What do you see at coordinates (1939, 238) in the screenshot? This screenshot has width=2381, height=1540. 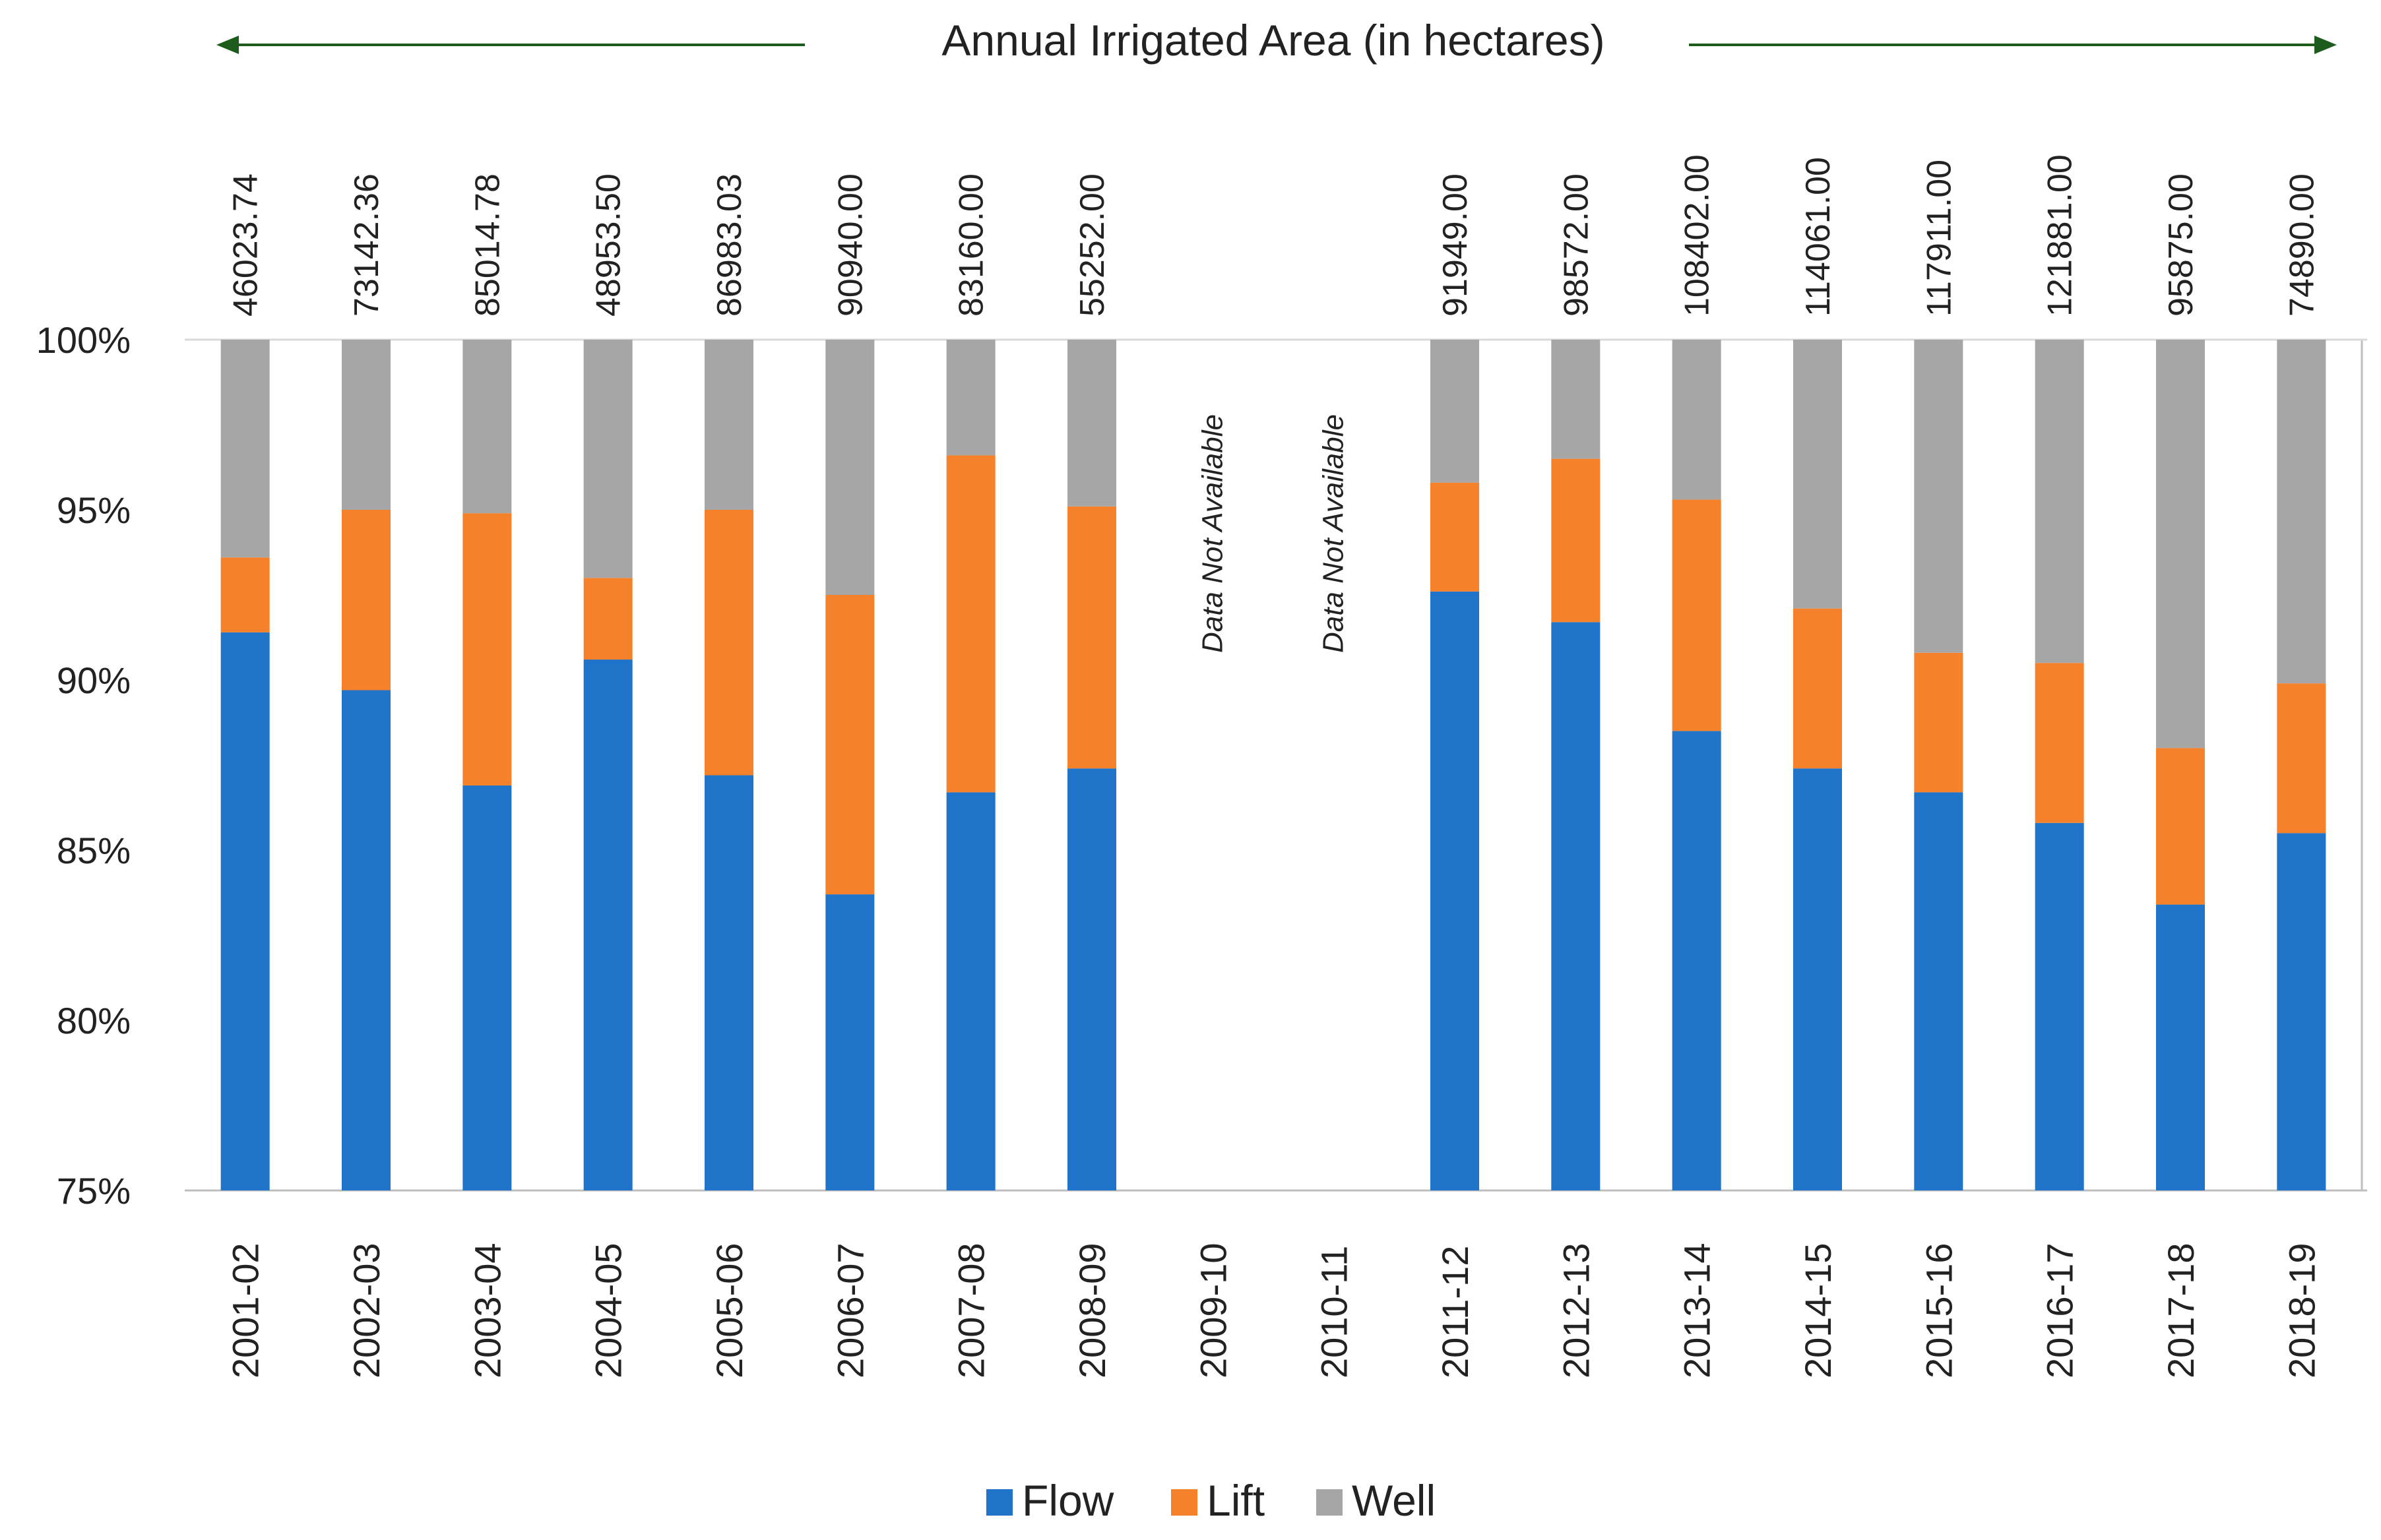 I see `annual-total-label: 117911.00` at bounding box center [1939, 238].